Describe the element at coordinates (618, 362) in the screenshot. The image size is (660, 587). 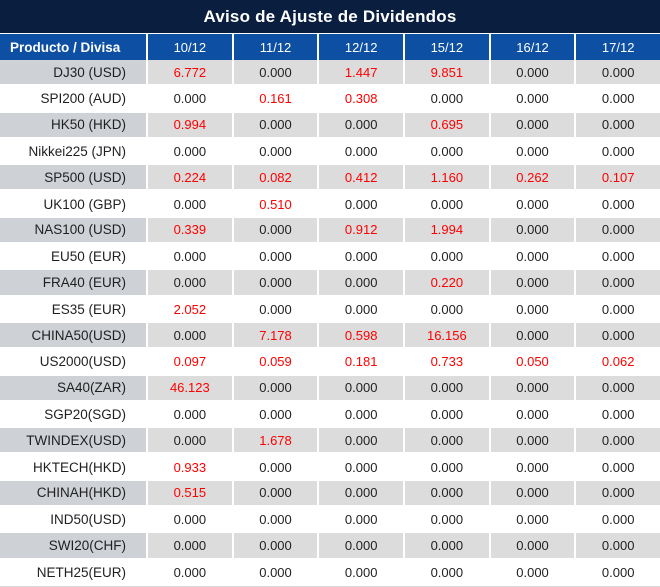
I see `value-cell: 0.062` at that location.